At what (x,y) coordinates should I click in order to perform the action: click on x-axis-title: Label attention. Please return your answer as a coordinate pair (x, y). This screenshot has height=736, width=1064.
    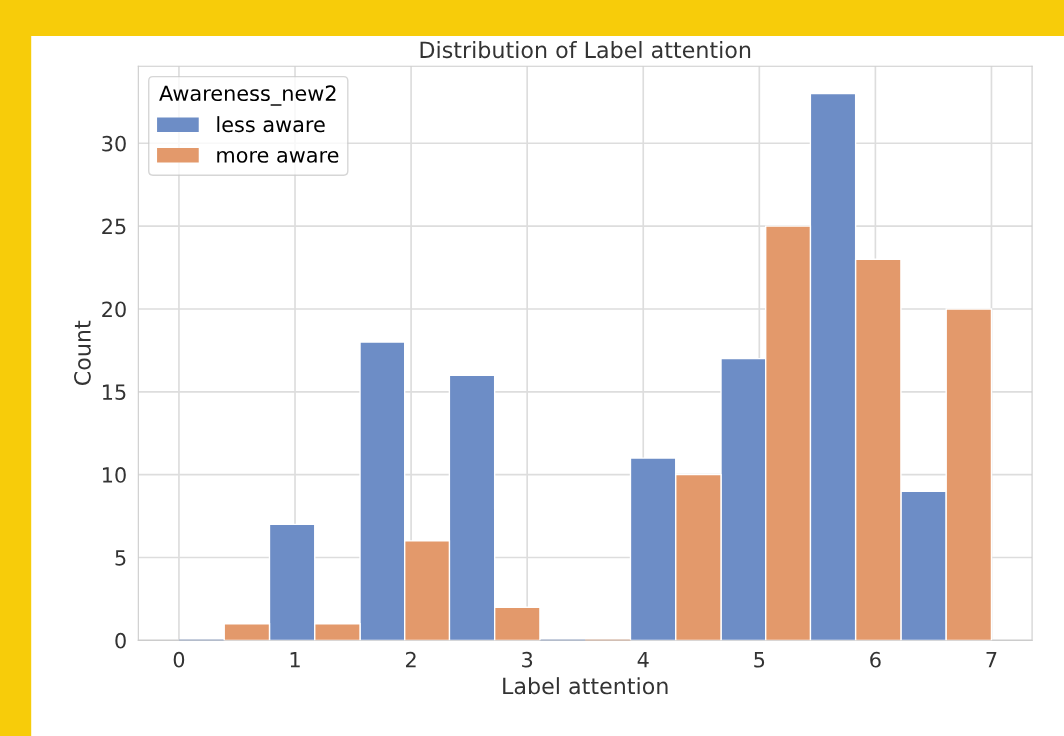
    Looking at the image, I should click on (585, 686).